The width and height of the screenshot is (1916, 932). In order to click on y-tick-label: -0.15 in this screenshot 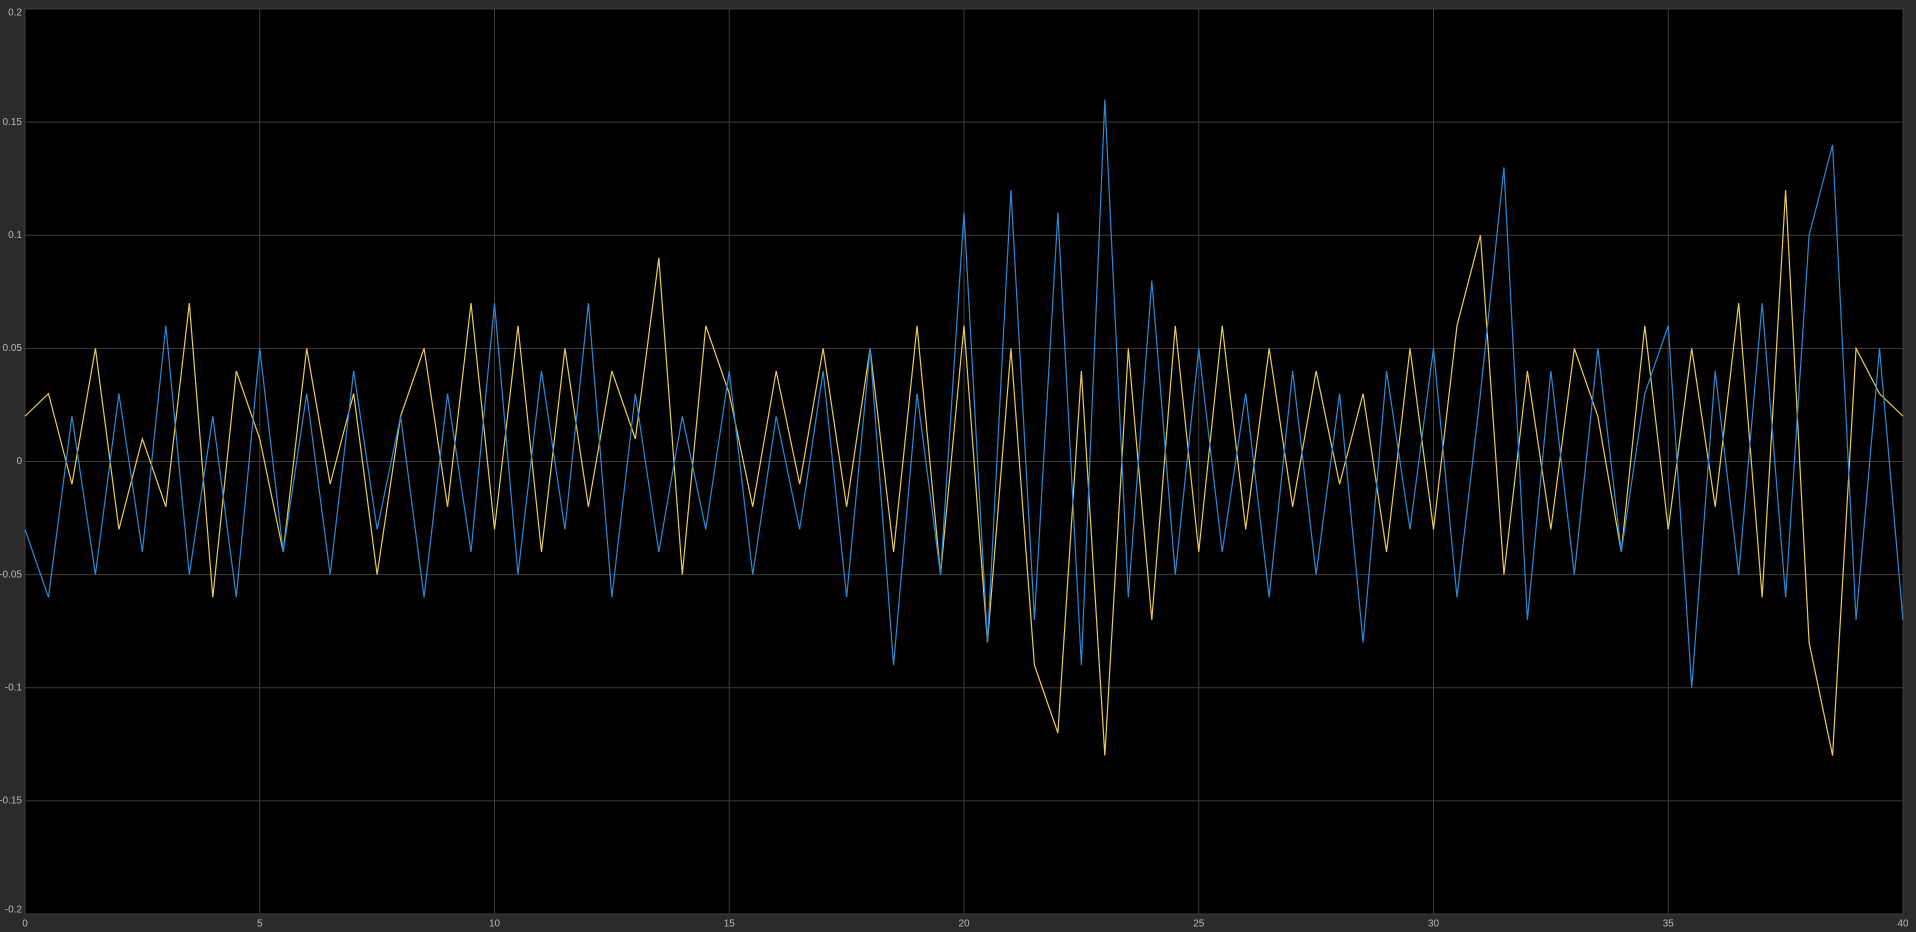, I will do `click(11, 801)`.